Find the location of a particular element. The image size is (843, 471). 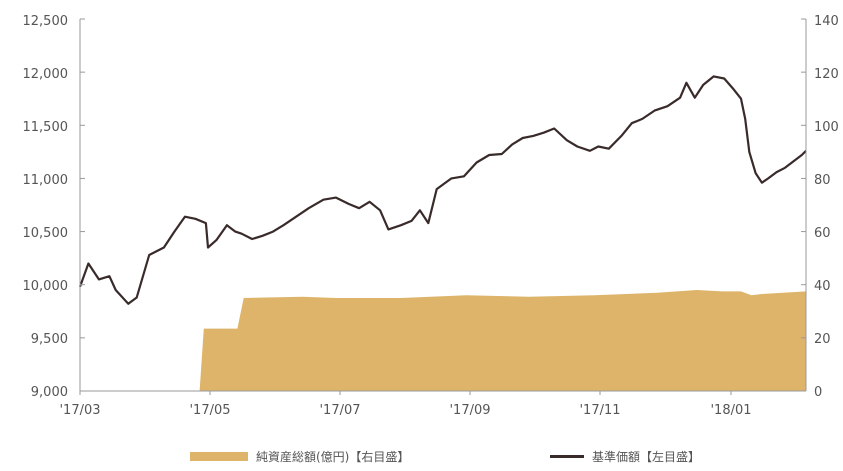

y-right-tick-label: 0 is located at coordinates (818, 392).